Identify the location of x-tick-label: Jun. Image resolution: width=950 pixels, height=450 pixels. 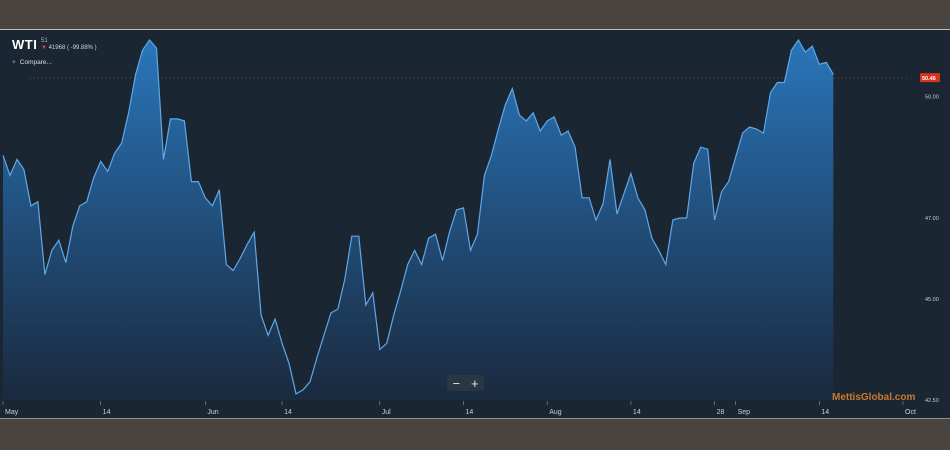
(212, 412).